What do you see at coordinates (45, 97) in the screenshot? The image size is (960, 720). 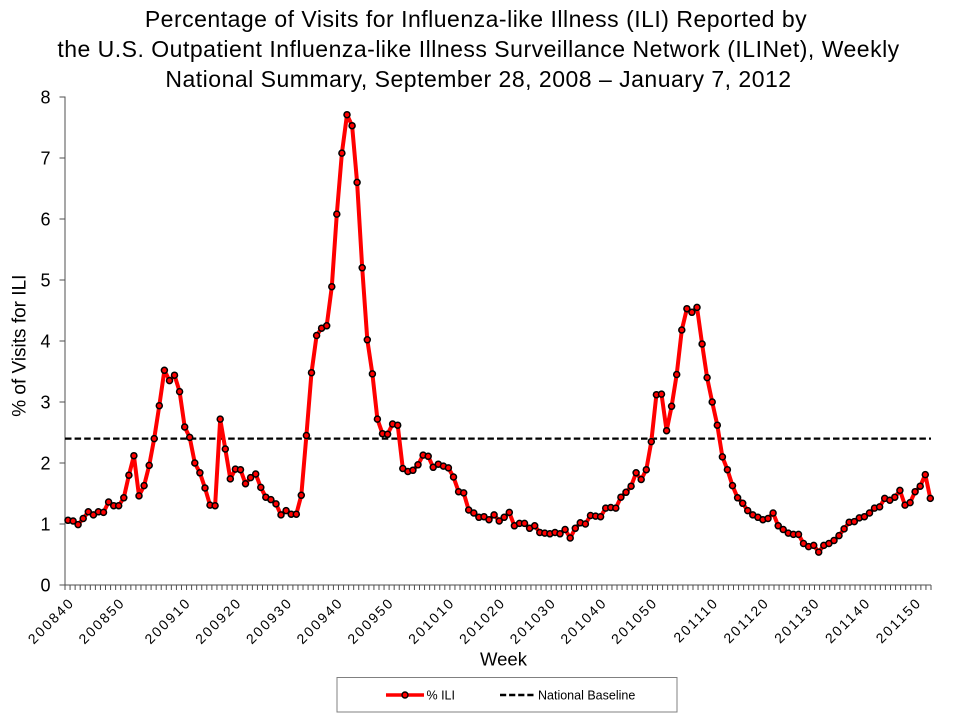 I see `svg-text: 8` at bounding box center [45, 97].